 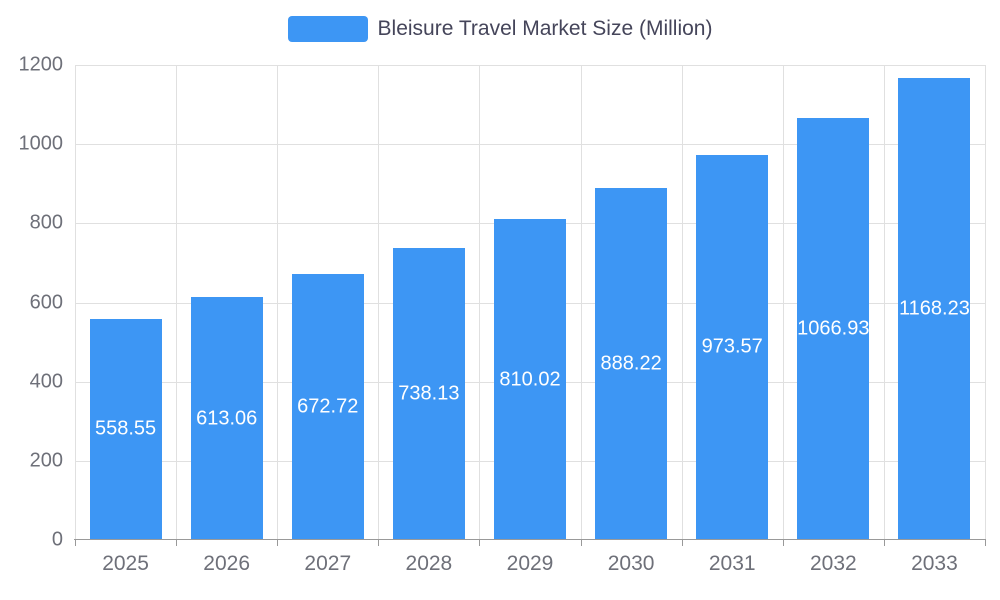 I want to click on bar-value-label: 672.72, so click(x=328, y=406).